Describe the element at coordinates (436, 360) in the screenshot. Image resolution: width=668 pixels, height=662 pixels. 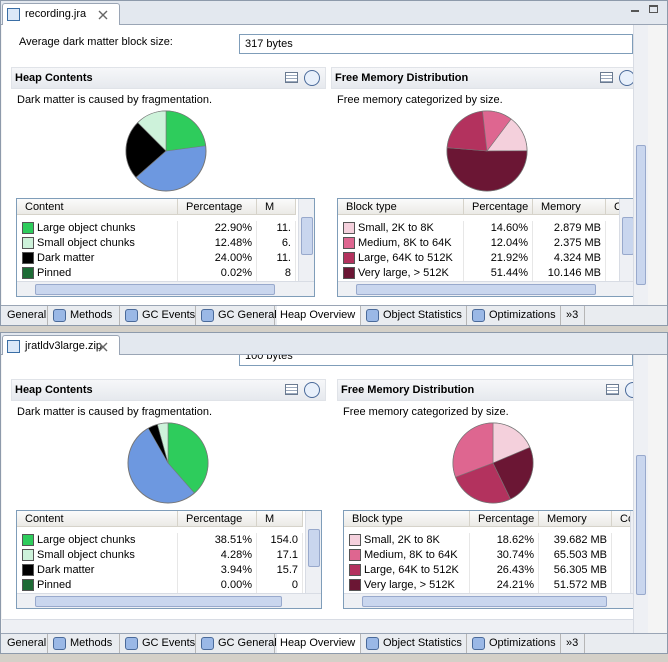
I see `text-field: 100 bytes` at that location.